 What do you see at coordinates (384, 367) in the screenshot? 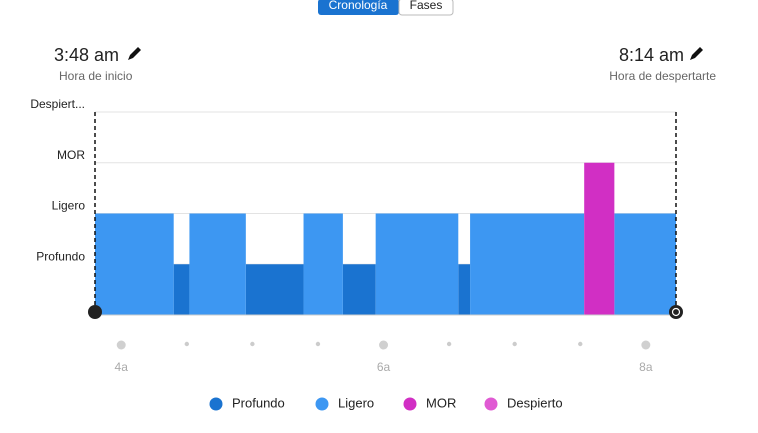
I see `x-tick-label: 6a` at bounding box center [384, 367].